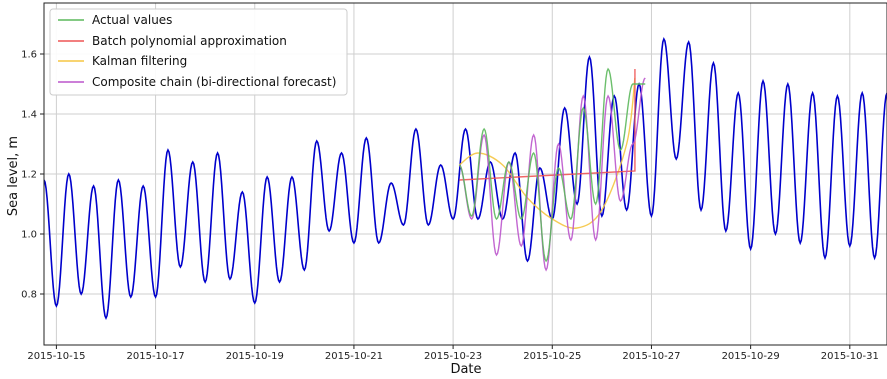 This screenshot has width=887, height=379. What do you see at coordinates (56, 356) in the screenshot?
I see `x-tick-label: 2015-10-15` at bounding box center [56, 356].